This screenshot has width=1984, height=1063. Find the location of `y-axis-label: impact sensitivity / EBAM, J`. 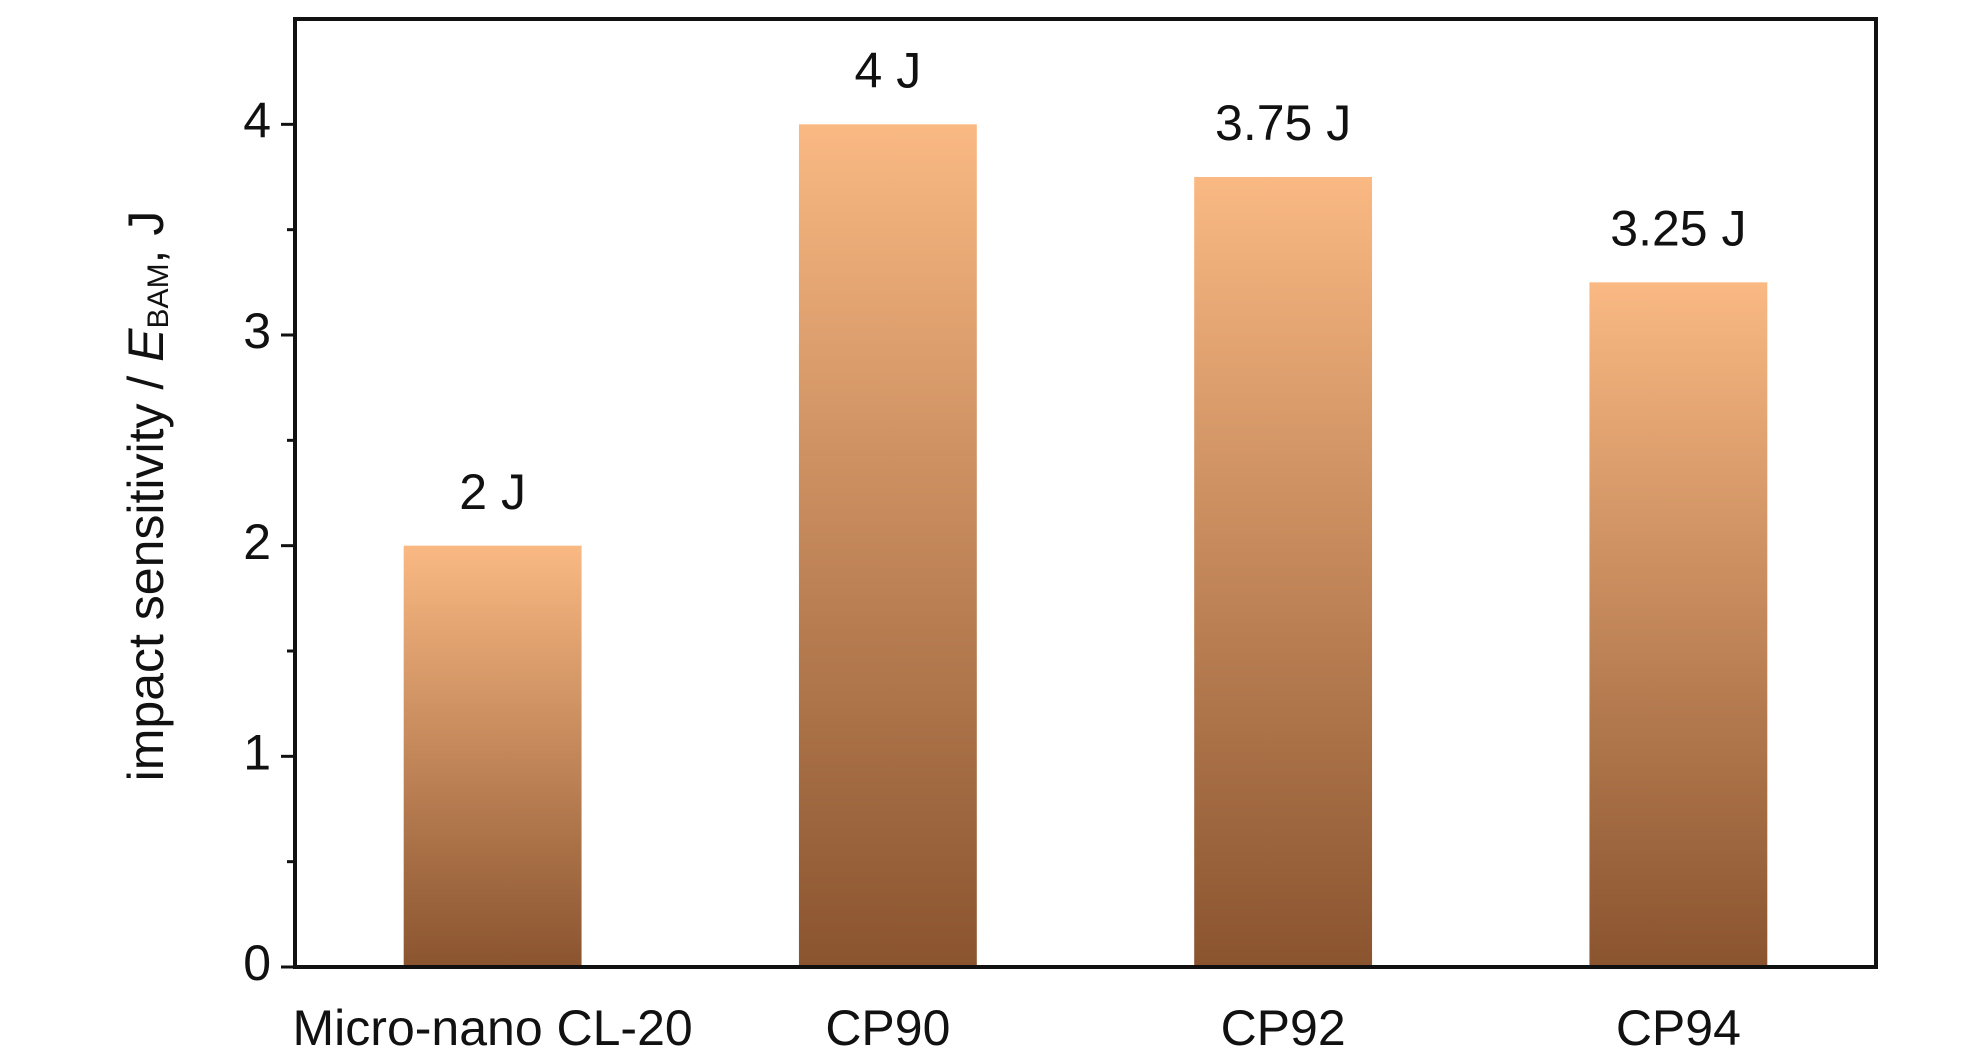

y-axis-label: impact sensitivity / EBAM, J is located at coordinates (146, 496).